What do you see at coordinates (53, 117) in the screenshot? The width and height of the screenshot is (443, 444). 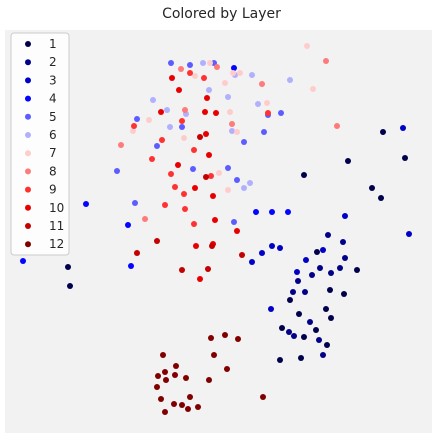 I see `legend-label-5: 5` at bounding box center [53, 117].